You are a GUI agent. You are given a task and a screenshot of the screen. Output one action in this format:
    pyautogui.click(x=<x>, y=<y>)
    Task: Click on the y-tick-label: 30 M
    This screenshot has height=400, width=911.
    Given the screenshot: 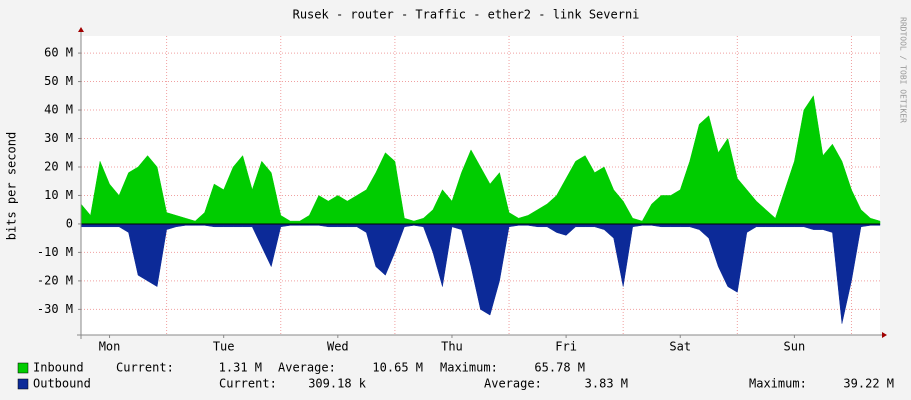 What is the action you would take?
    pyautogui.click(x=58, y=138)
    